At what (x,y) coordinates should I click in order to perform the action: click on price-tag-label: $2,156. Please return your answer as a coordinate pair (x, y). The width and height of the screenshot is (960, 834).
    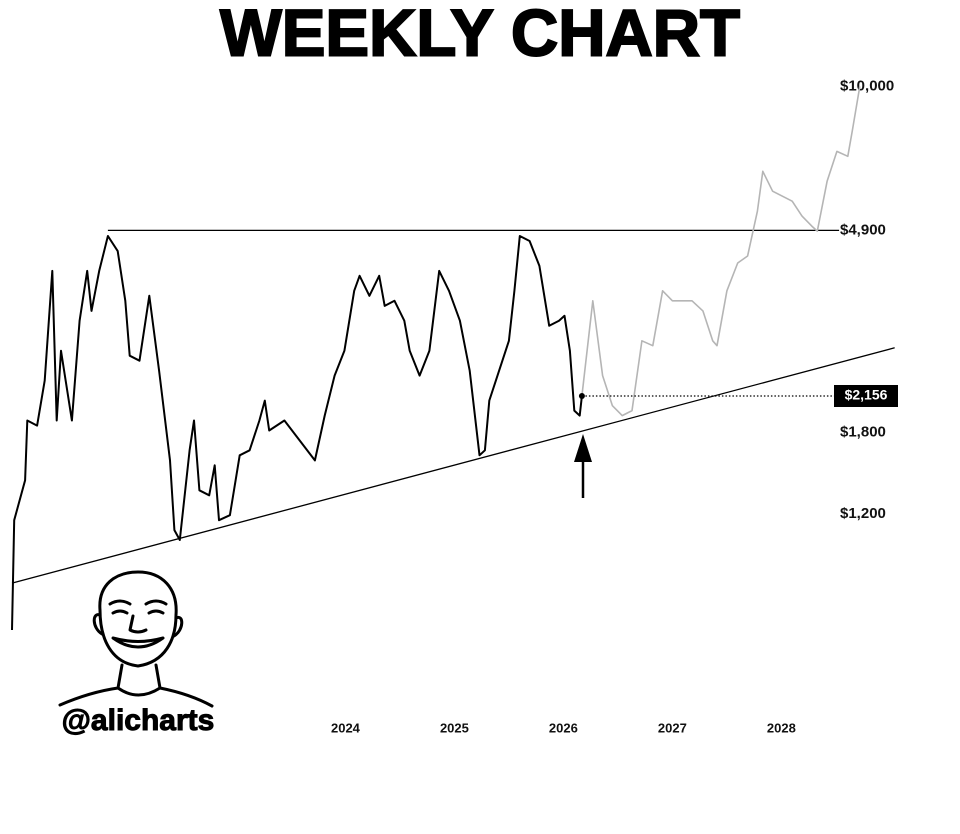
    Looking at the image, I should click on (866, 395).